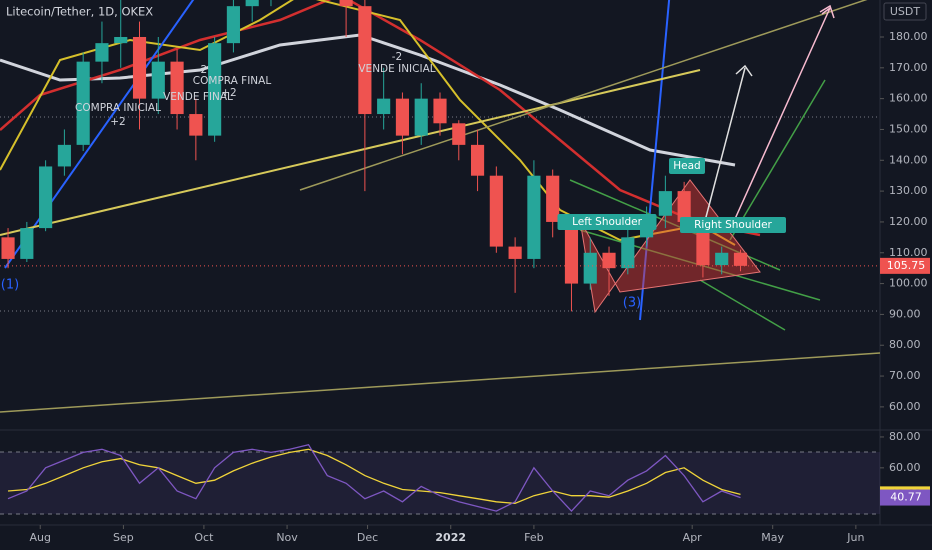  Describe the element at coordinates (198, 97) in the screenshot. I see `signal-label: VENDE FINAL` at that location.